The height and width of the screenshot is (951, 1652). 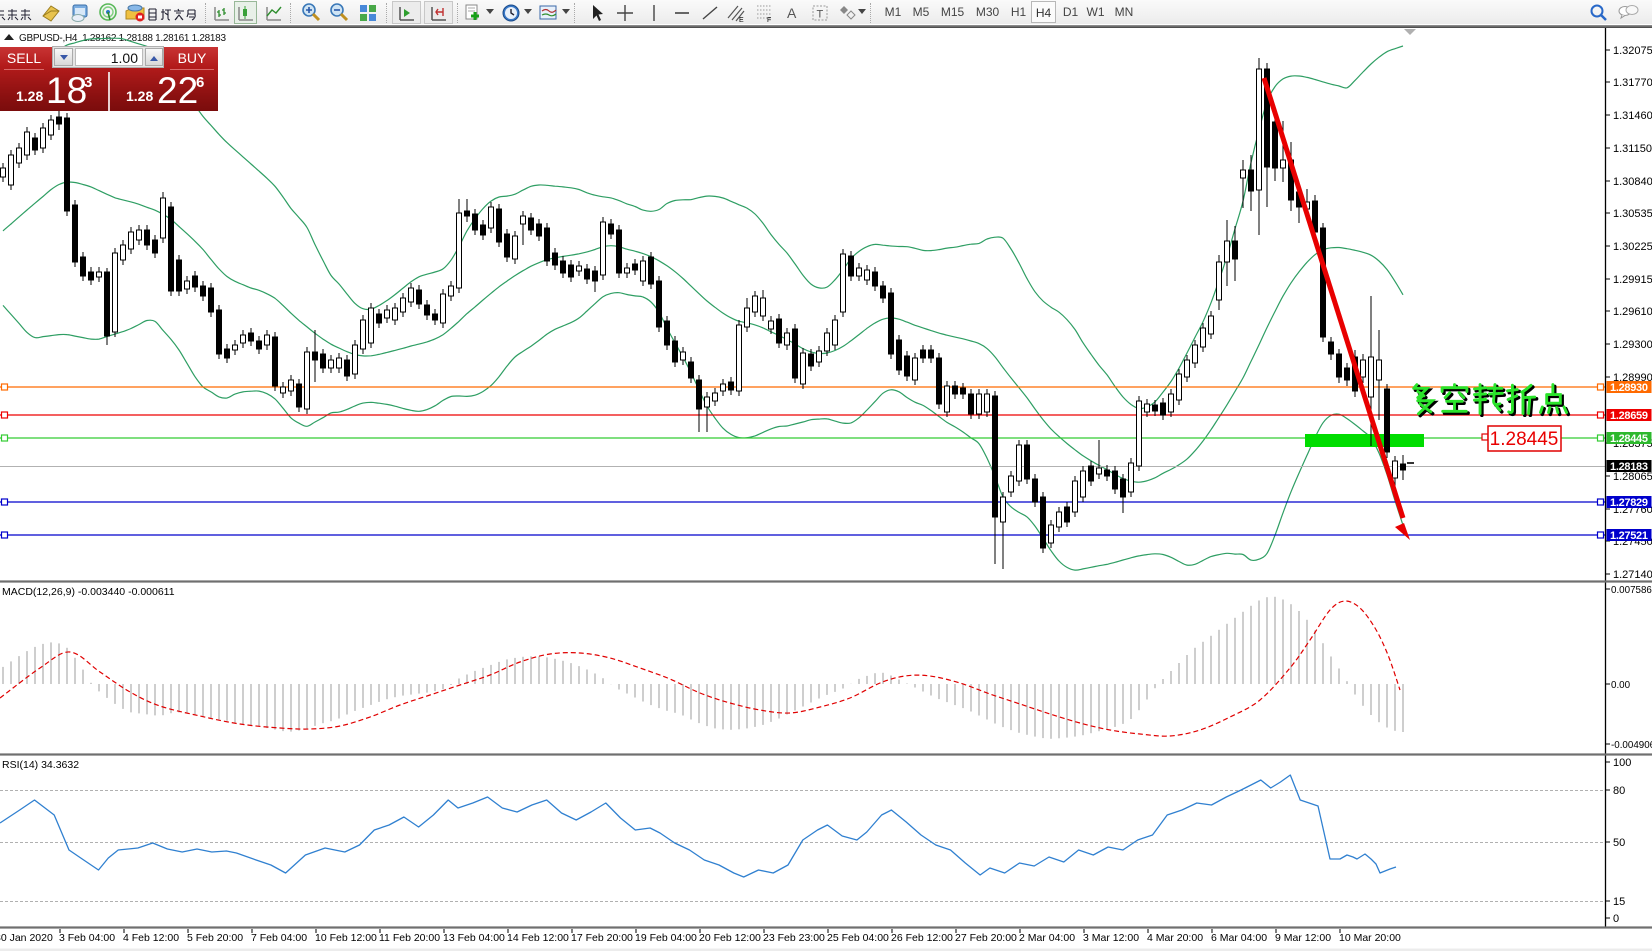 What do you see at coordinates (1239, 938) in the screenshot?
I see `svg-text: 6 Mar 04:00` at bounding box center [1239, 938].